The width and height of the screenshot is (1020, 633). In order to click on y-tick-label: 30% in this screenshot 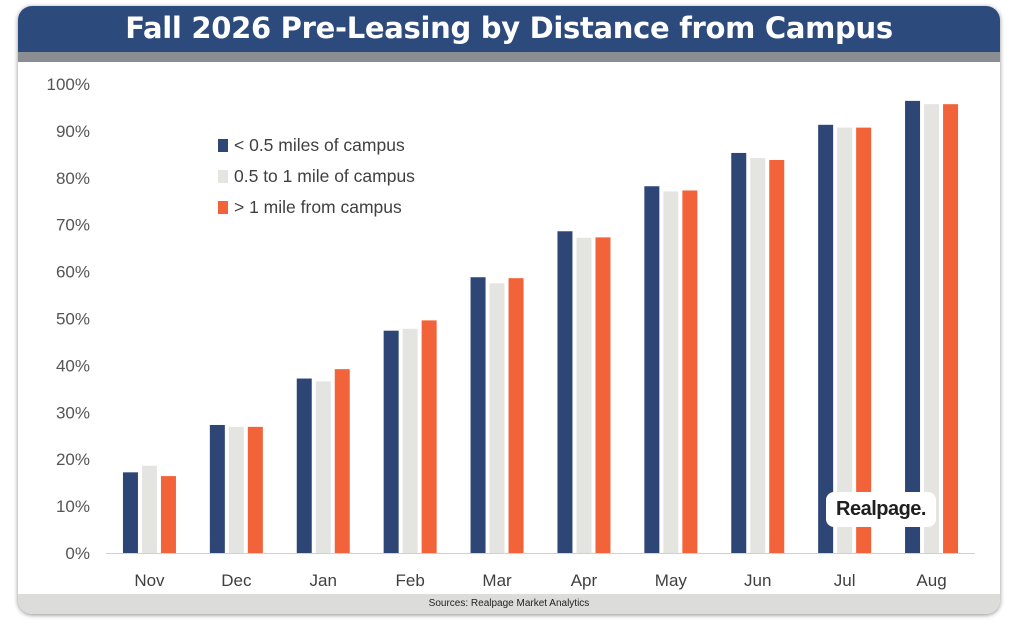, I will do `click(73, 412)`.